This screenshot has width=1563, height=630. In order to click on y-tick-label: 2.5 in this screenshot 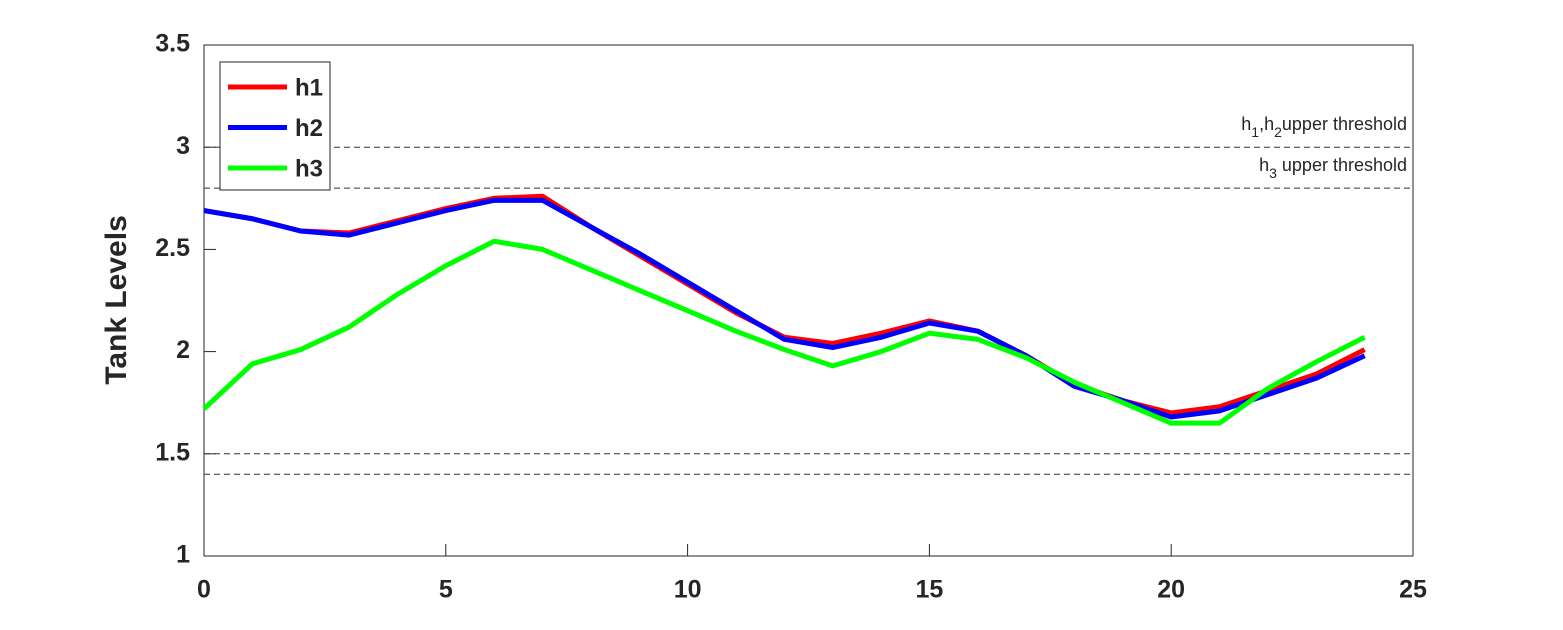, I will do `click(172, 248)`.